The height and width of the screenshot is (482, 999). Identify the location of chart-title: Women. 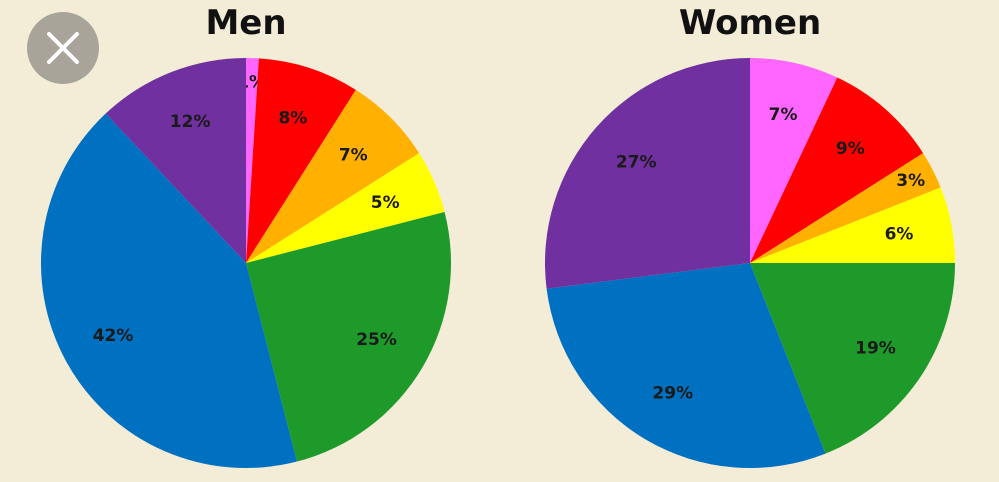
(750, 23).